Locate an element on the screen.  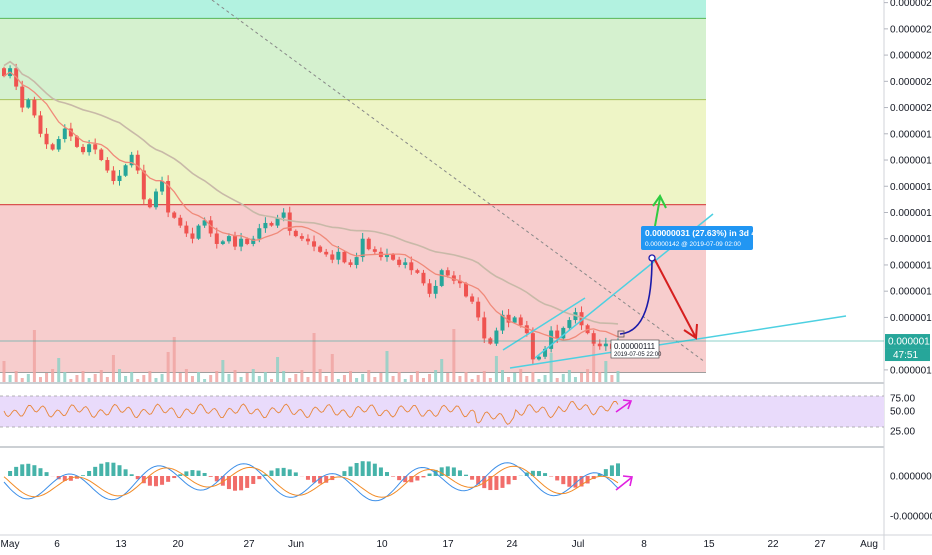
price-tick-label: 0.00000220 is located at coordinates (911, 56).